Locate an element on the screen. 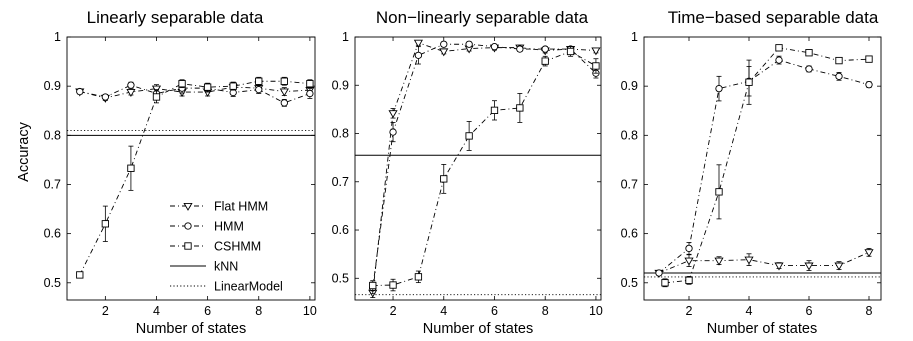 Image resolution: width=913 pixels, height=341 pixels. legend-label: kNN is located at coordinates (226, 267).